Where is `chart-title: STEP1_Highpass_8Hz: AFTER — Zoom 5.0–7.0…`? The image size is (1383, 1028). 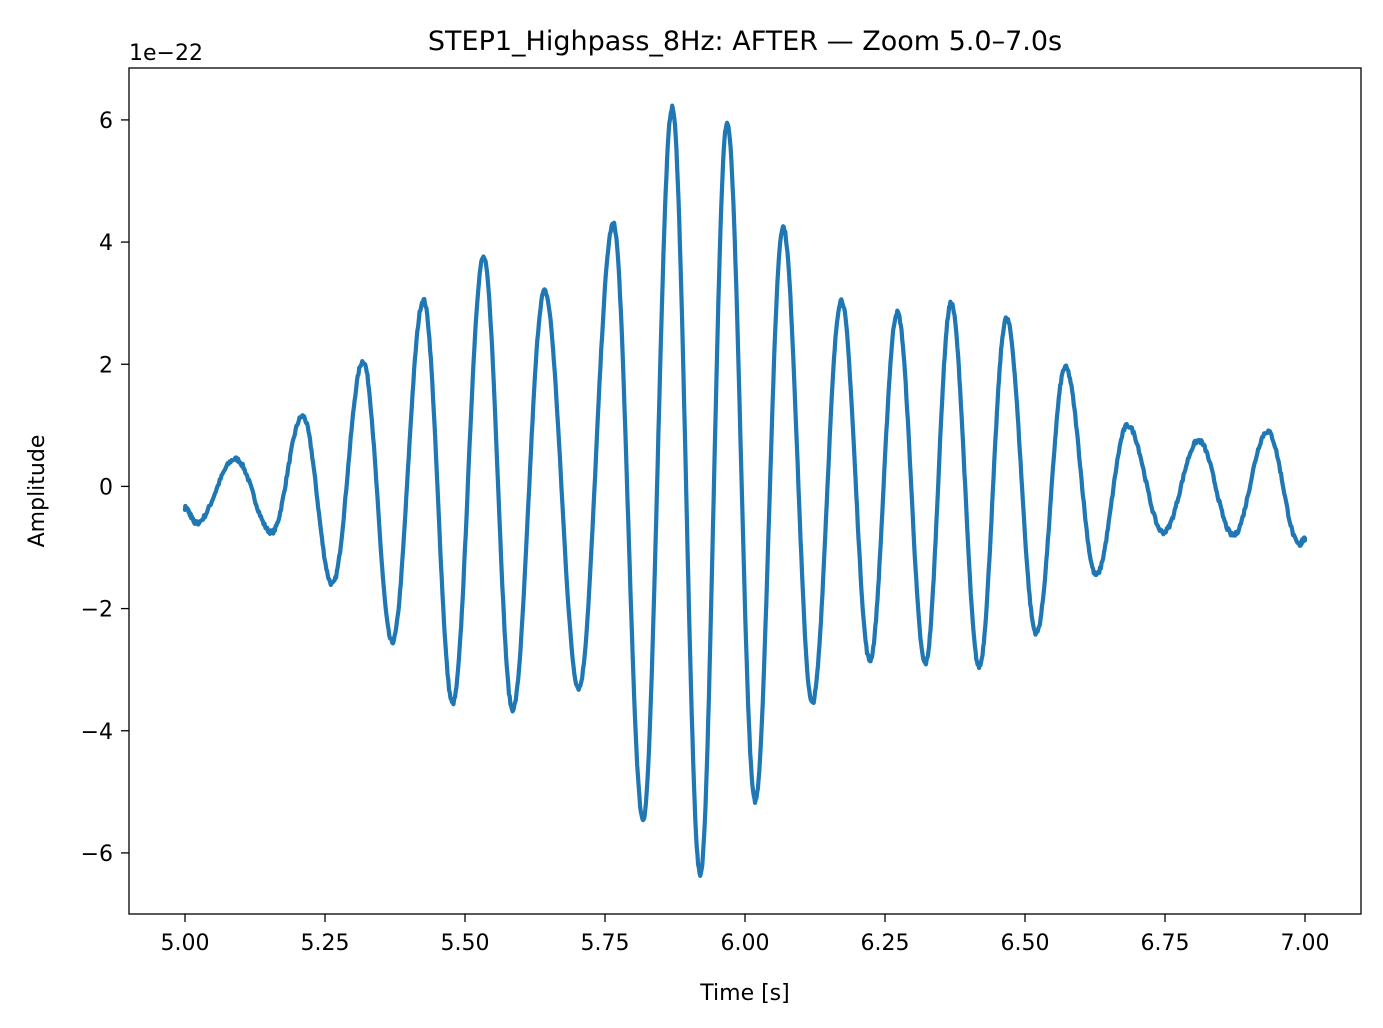
chart-title: STEP1_Highpass_8Hz: AFTER — Zoom 5.0–7.0… is located at coordinates (745, 41).